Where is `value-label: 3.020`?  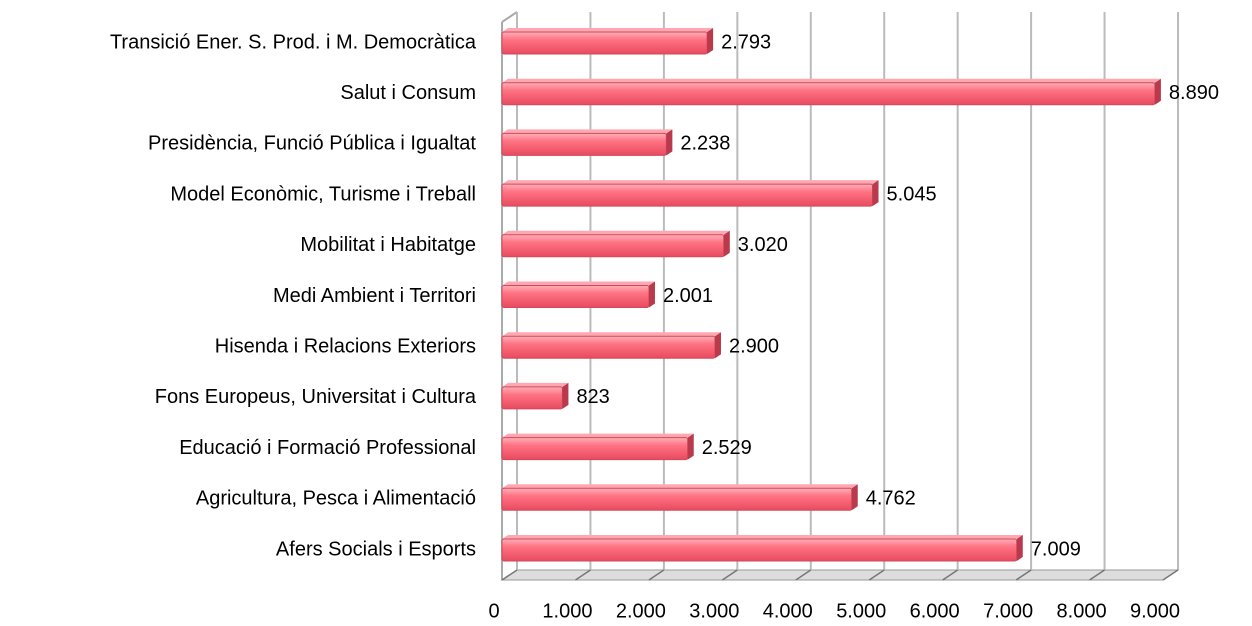
value-label: 3.020 is located at coordinates (763, 245).